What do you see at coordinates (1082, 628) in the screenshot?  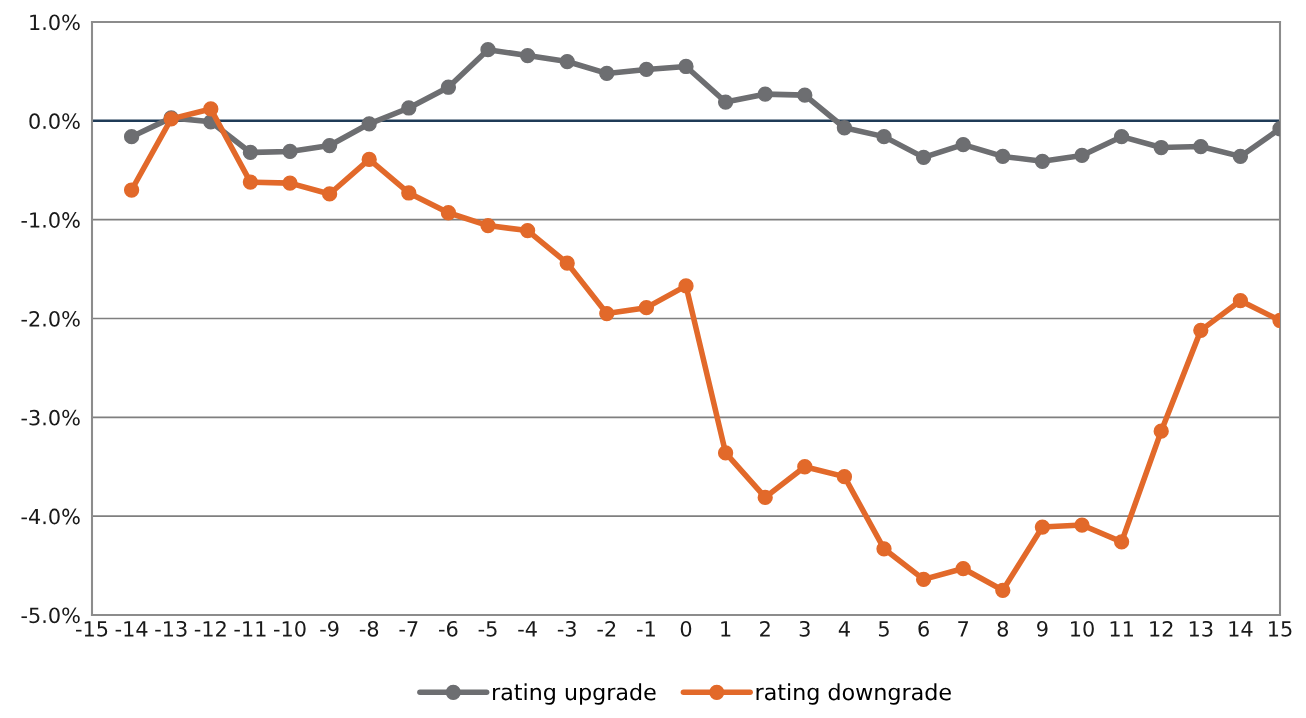 I see `x-tick-label: 10` at bounding box center [1082, 628].